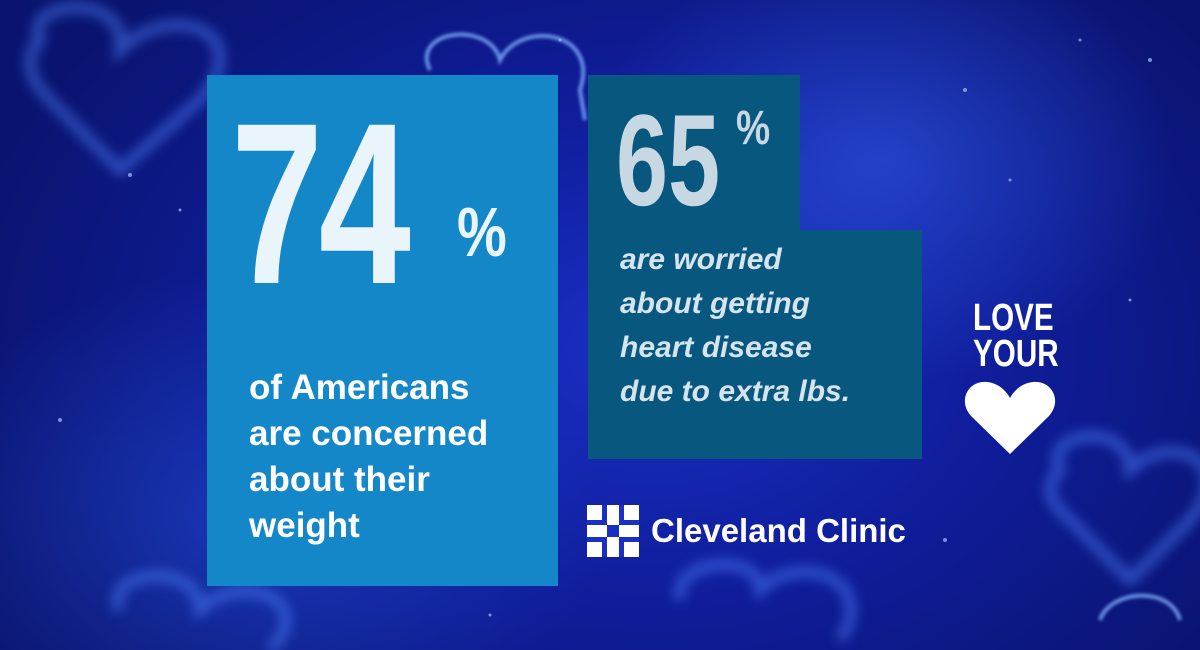  I want to click on stat-panel-secondary-top, so click(694, 152).